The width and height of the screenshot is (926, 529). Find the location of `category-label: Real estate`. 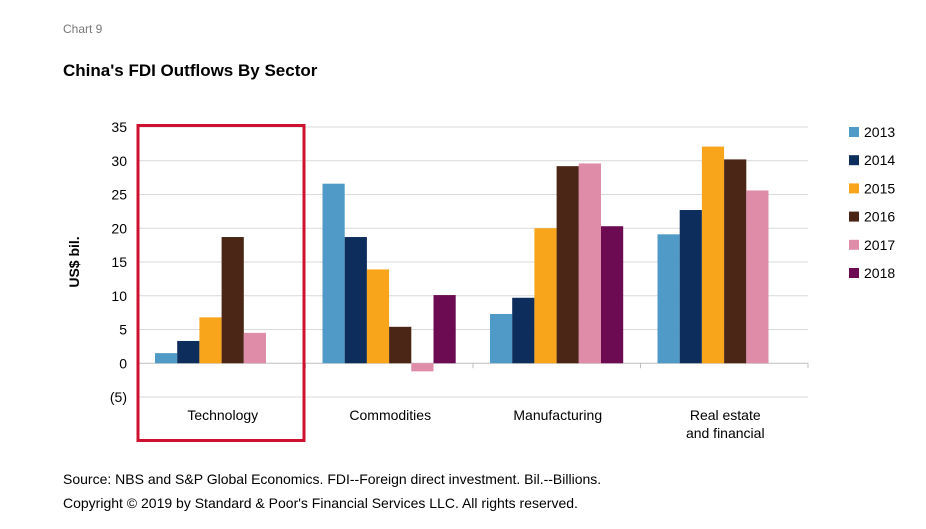

category-label: Real estate is located at coordinates (725, 415).